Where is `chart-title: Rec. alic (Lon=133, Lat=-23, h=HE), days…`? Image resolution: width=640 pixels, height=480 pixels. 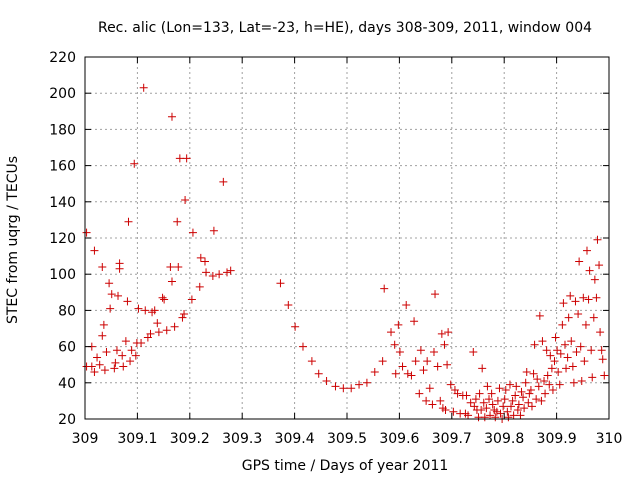
chart-title: Rec. alic (Lon=133, Lat=-23, h=HE), days… is located at coordinates (345, 28).